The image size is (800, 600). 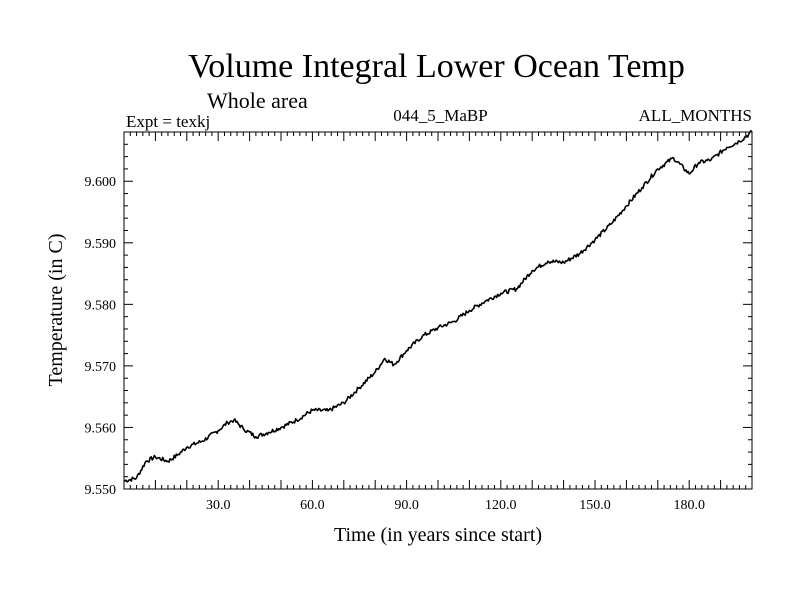 What do you see at coordinates (501, 505) in the screenshot?
I see `x-tick-label: 120.0` at bounding box center [501, 505].